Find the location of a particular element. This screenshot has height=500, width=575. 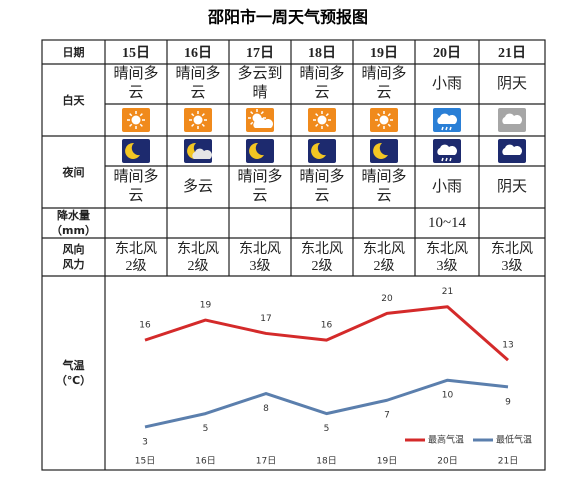

day-weather-text: 阴天 is located at coordinates (511, 83).